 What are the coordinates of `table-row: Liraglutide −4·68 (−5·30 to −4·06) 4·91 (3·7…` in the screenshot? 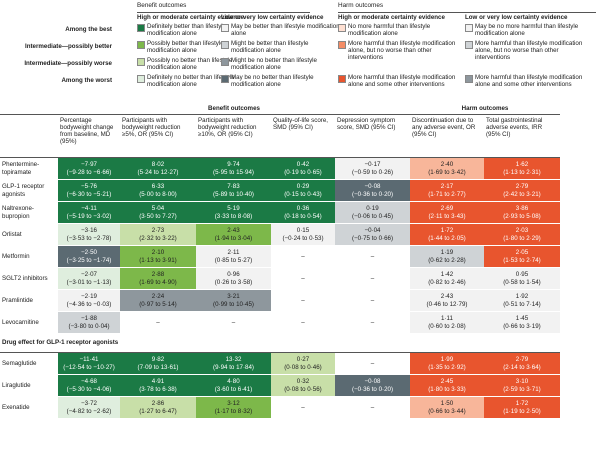 It's located at (280, 385).